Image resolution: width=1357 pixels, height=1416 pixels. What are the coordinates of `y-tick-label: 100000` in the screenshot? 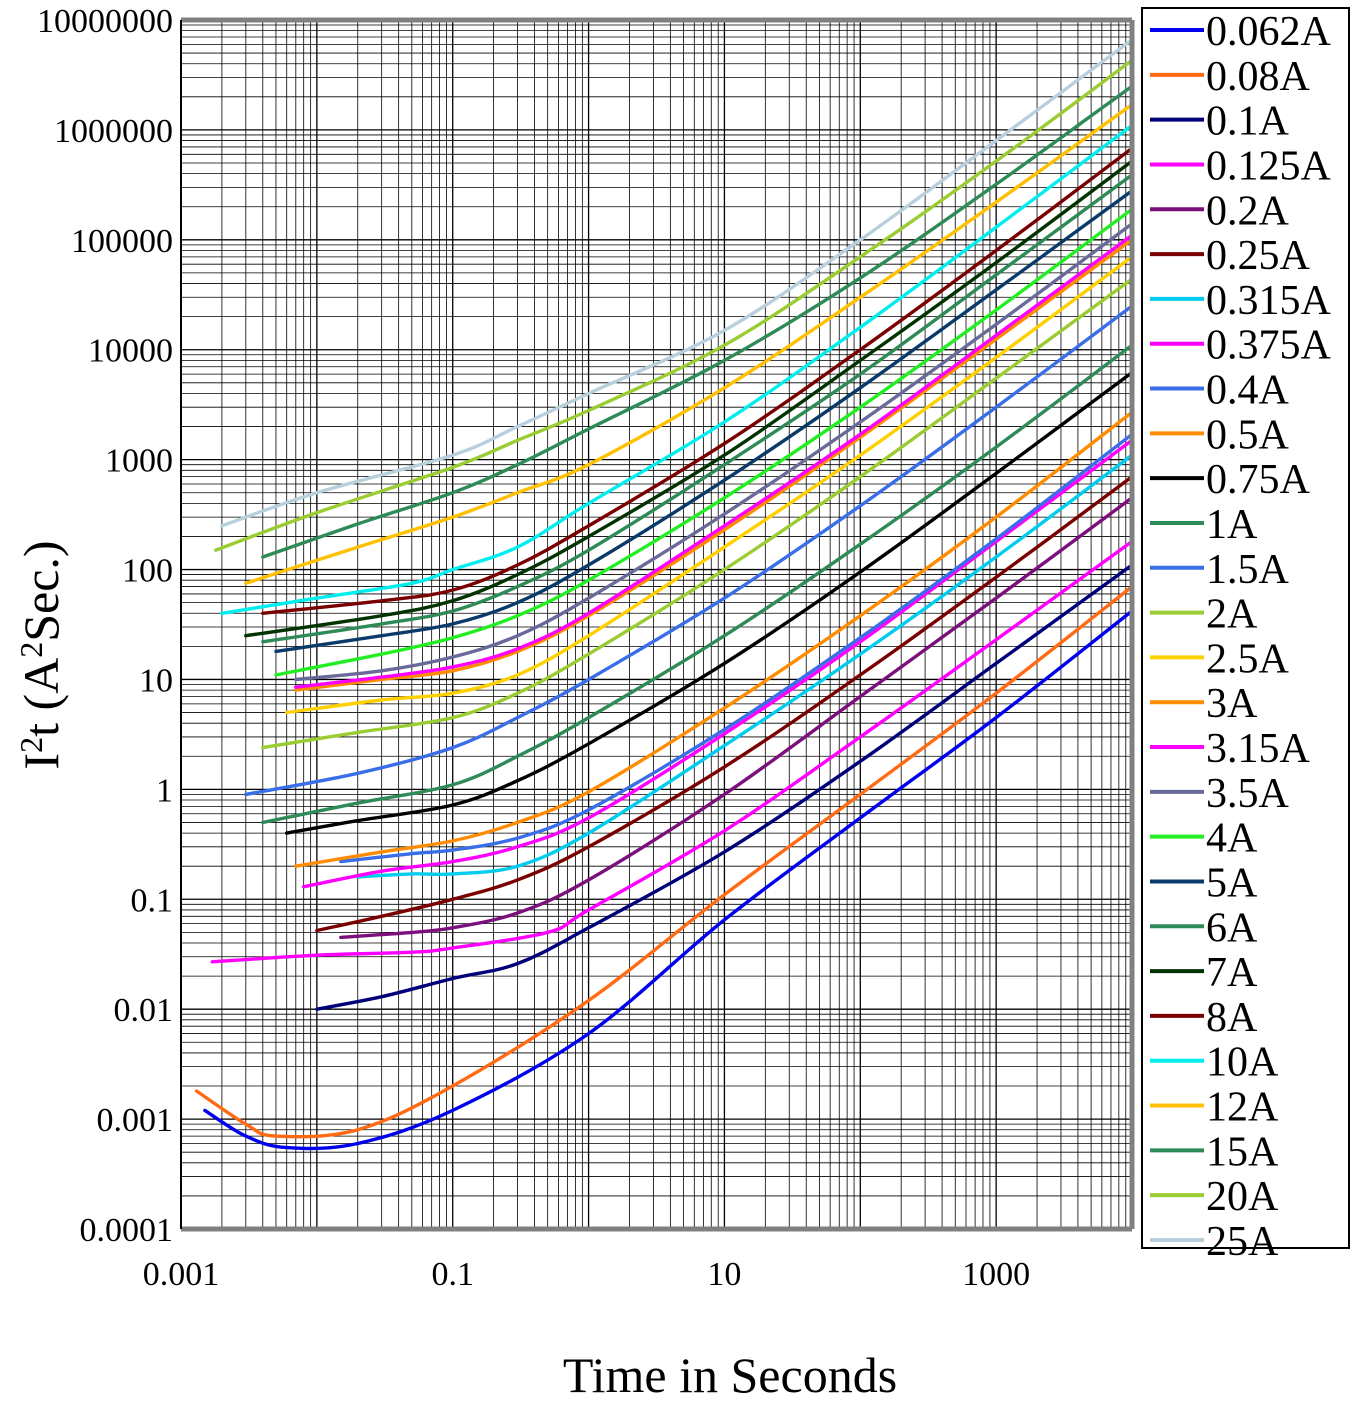 It's located at (122, 241).